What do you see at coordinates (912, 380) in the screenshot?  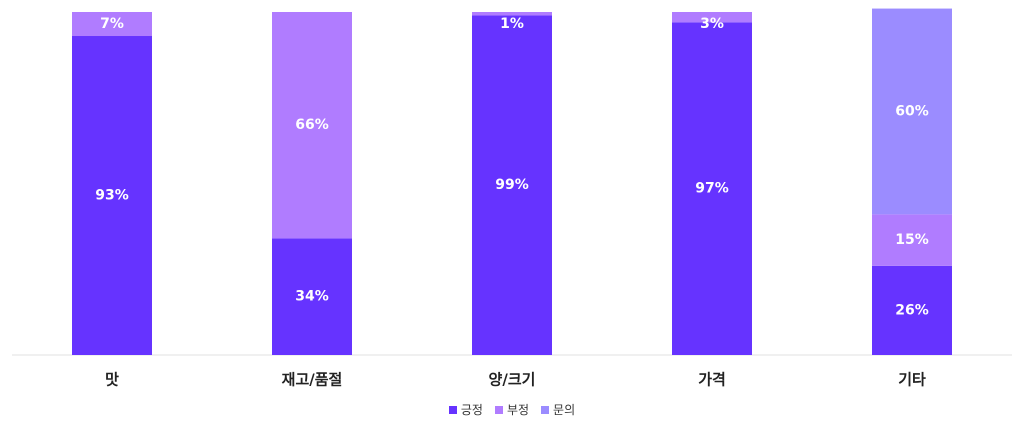 I see `category-label: 기타` at bounding box center [912, 380].